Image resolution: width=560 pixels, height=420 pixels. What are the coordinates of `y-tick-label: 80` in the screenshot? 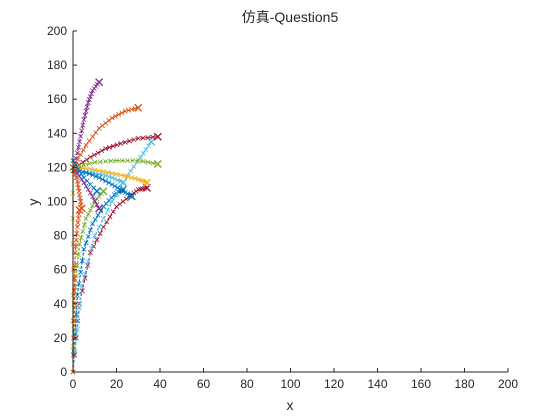 It's located at (61, 236).